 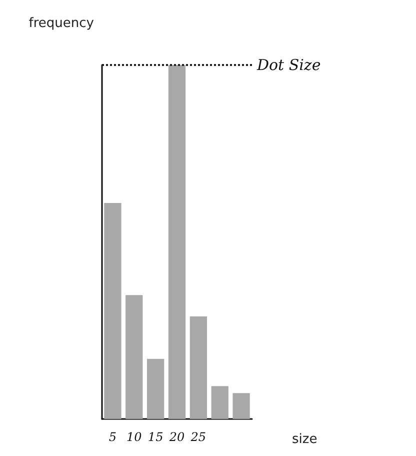 What do you see at coordinates (305, 439) in the screenshot?
I see `x-axis-title: size` at bounding box center [305, 439].